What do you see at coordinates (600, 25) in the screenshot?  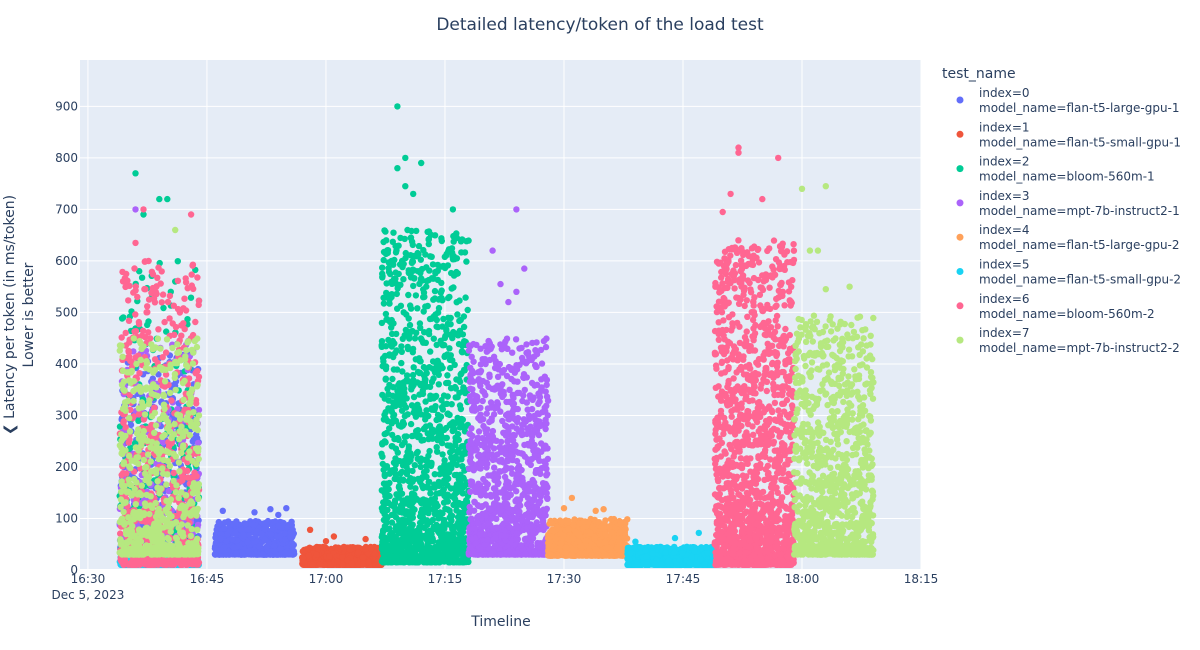 I see `chart-title: Detailed latency/token of the load test` at bounding box center [600, 25].